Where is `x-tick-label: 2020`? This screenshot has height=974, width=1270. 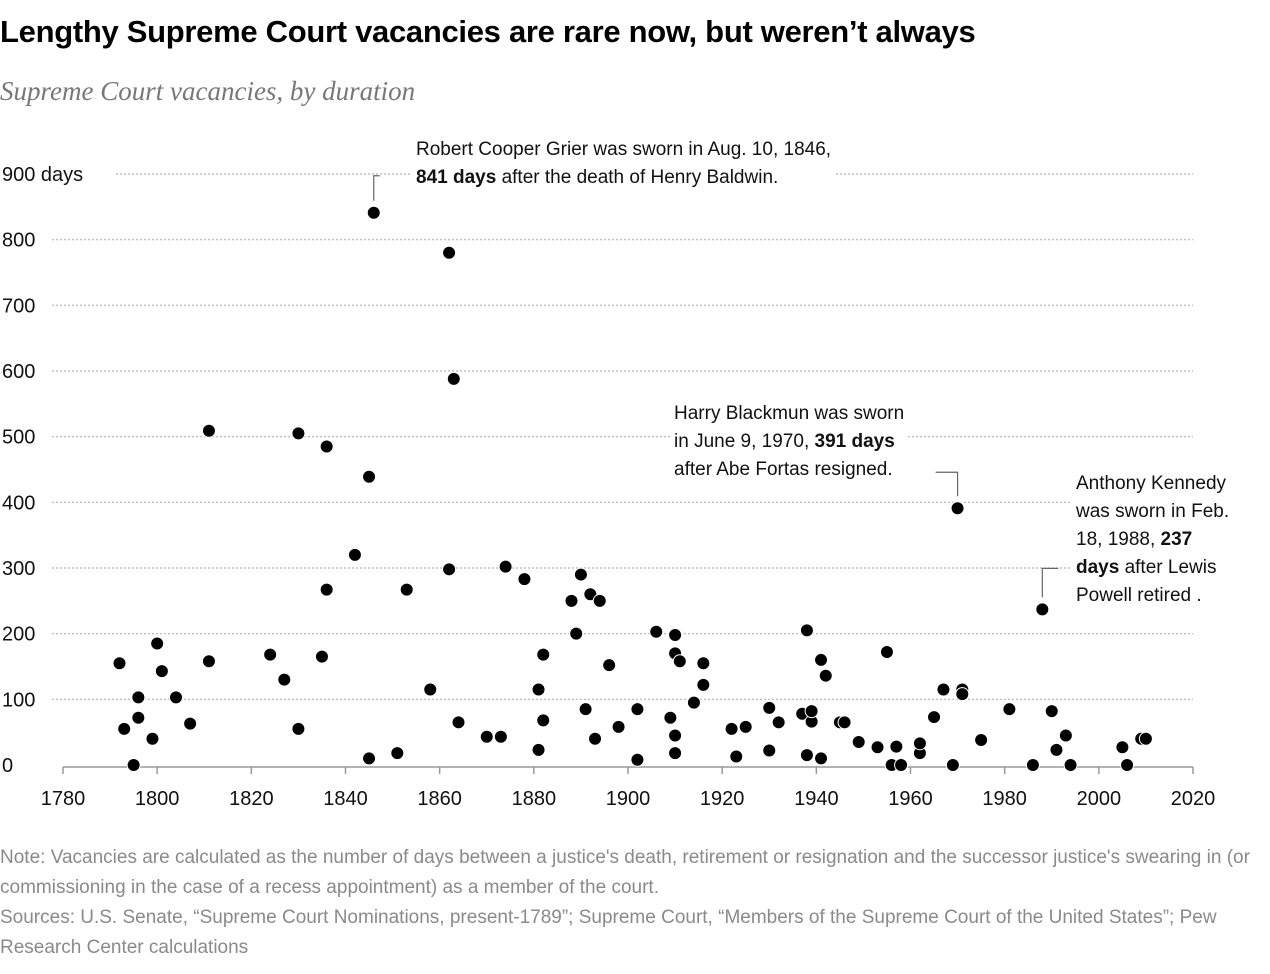 x-tick-label: 2020 is located at coordinates (1193, 799).